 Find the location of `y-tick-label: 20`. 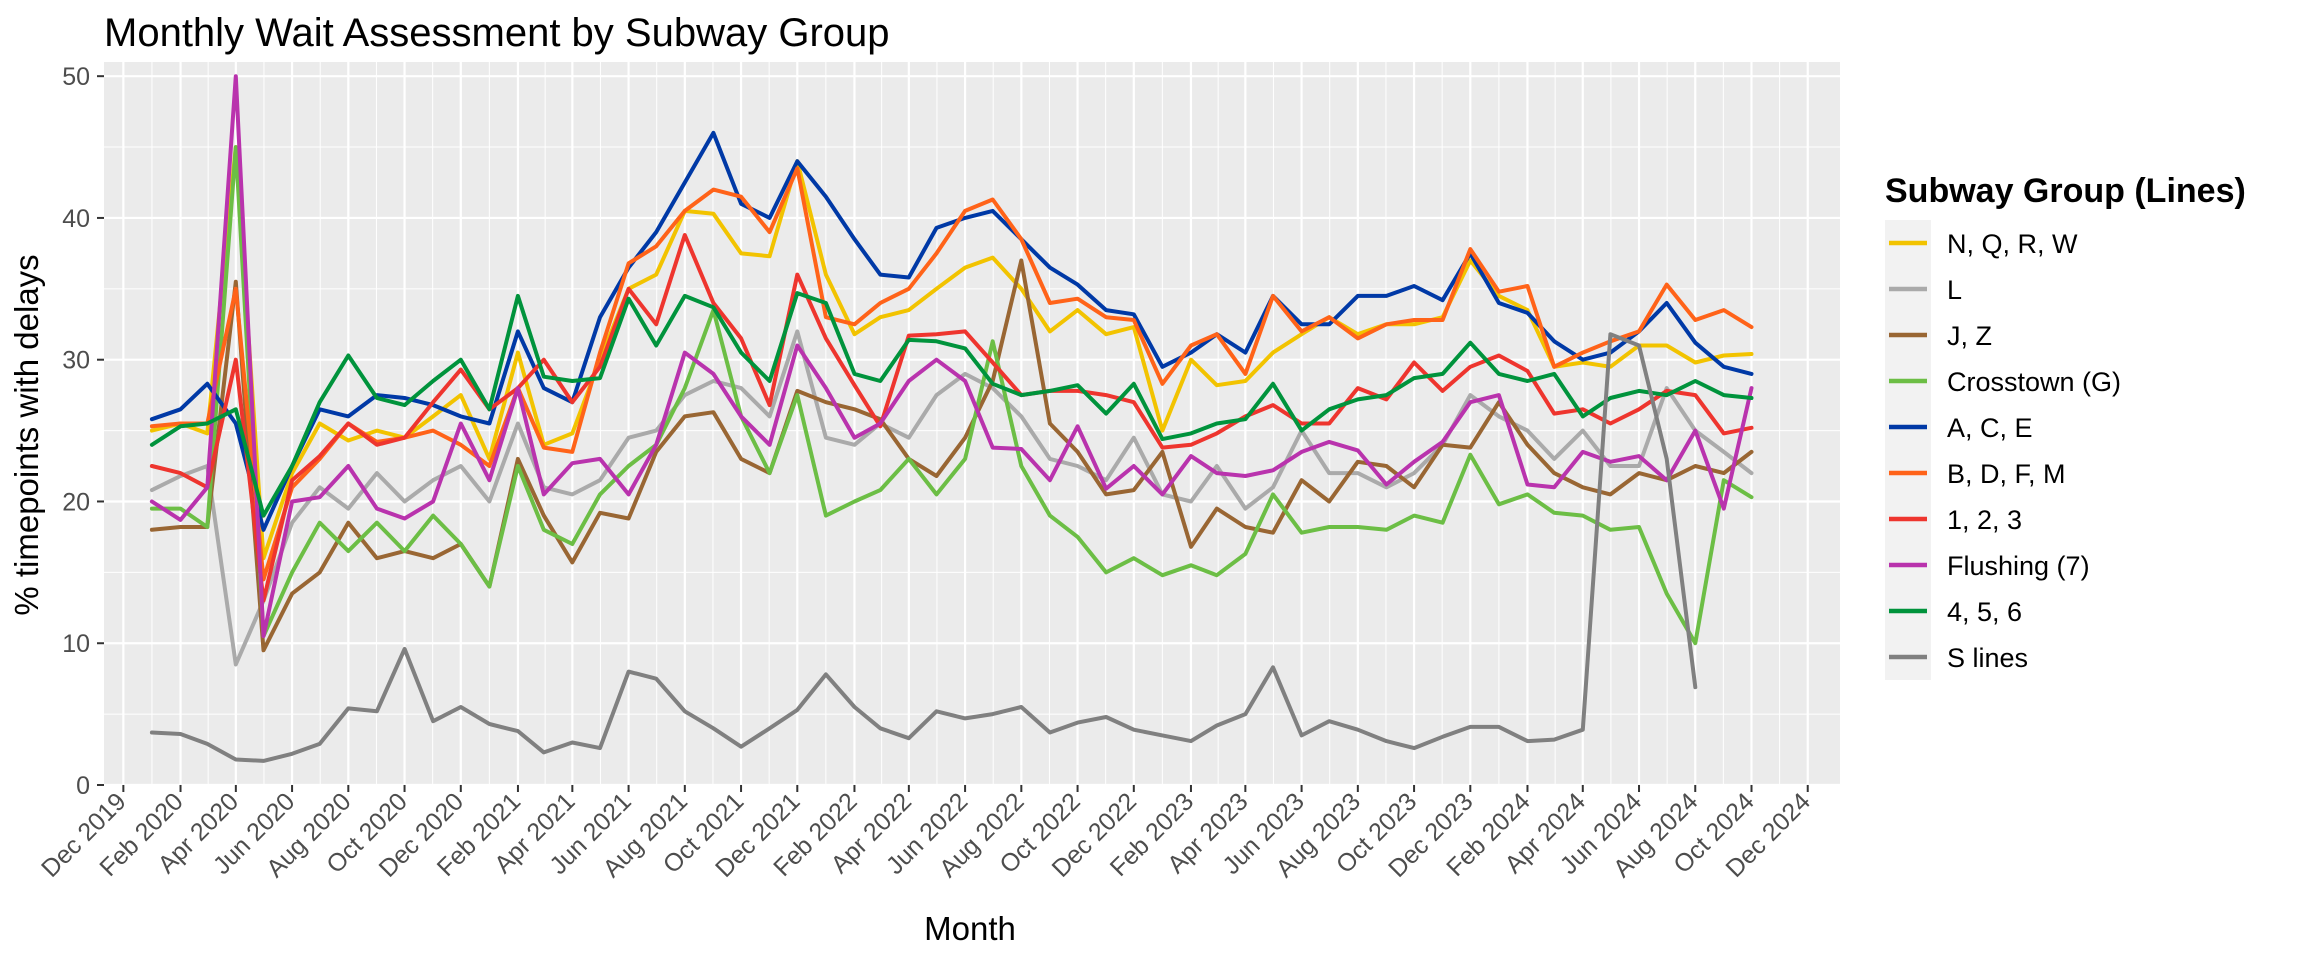

y-tick-label: 20 is located at coordinates (76, 502).